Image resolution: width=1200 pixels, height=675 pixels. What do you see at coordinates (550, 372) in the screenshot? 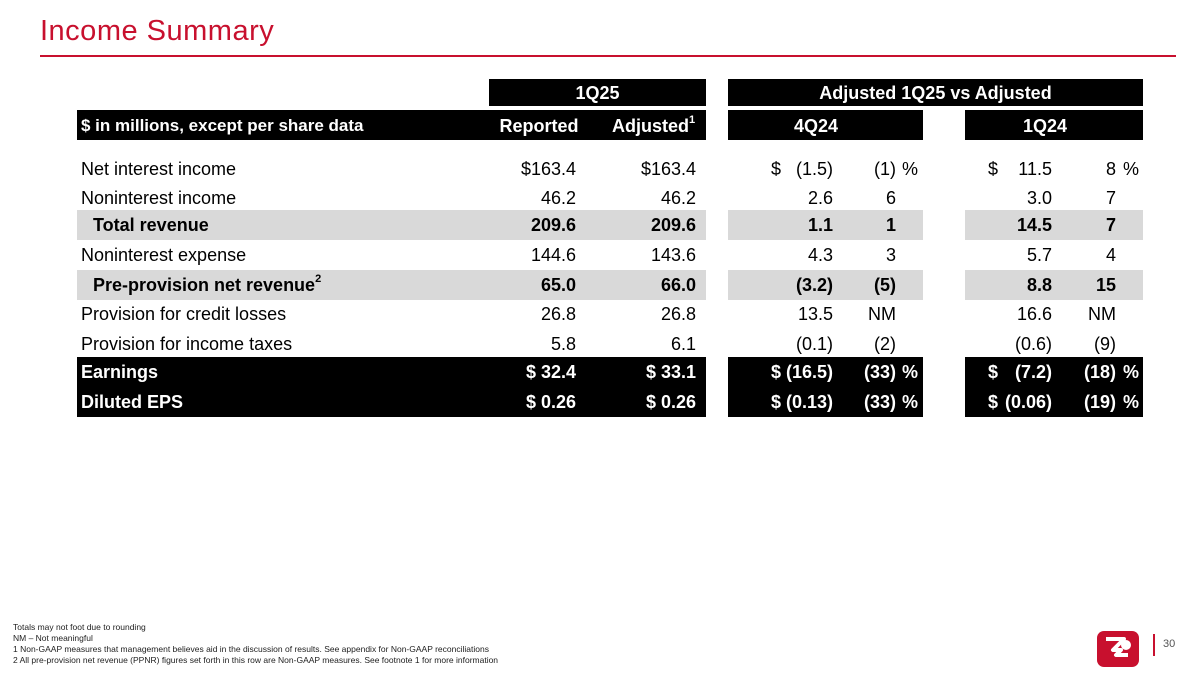
I see `cell-reported: $ 32.4` at bounding box center [550, 372].